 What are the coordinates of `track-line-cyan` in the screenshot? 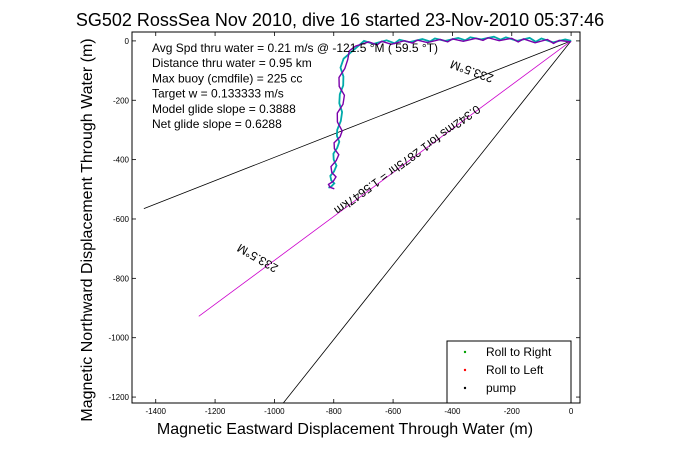 It's located at (450, 112).